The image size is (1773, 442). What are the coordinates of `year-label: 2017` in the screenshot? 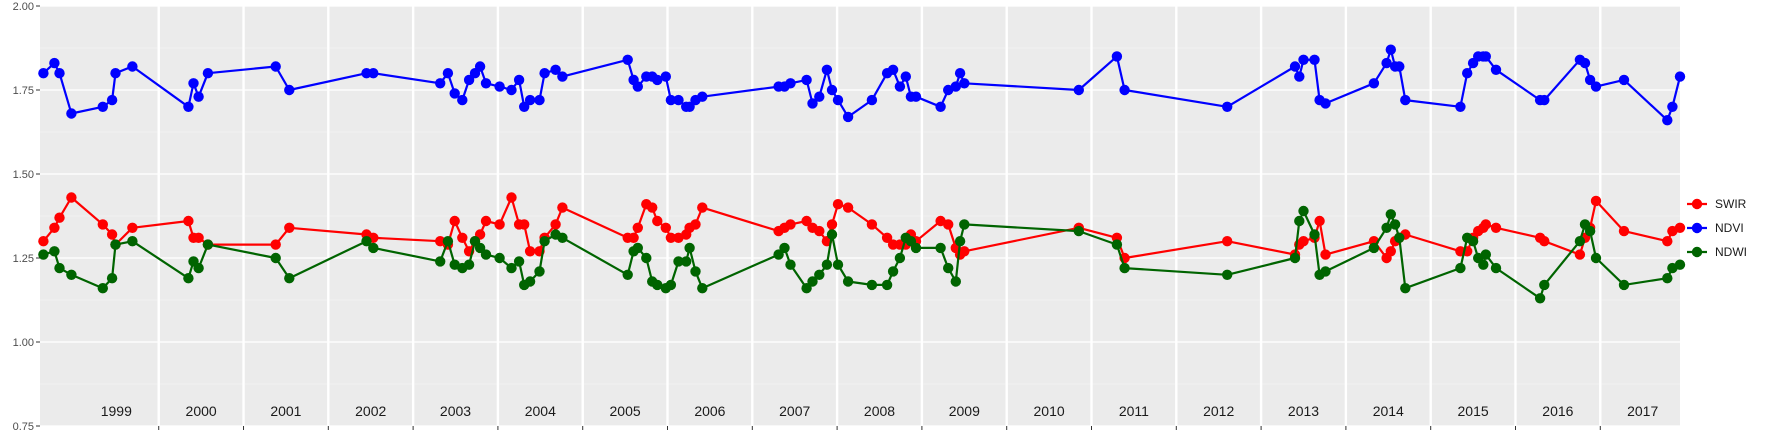 It's located at (1642, 411).